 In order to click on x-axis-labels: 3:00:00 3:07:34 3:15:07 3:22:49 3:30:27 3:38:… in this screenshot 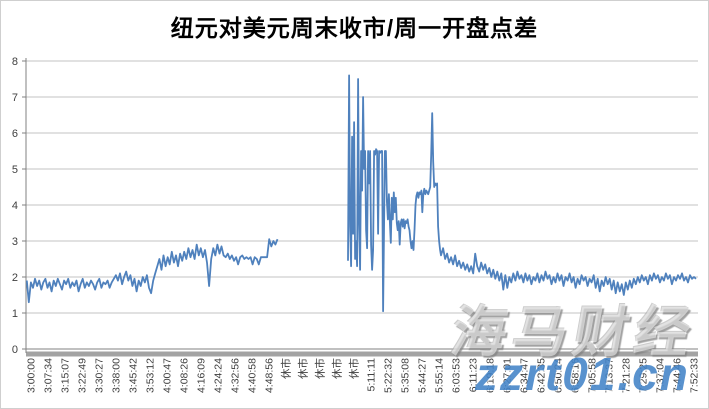, I will do `click(363, 375)`.